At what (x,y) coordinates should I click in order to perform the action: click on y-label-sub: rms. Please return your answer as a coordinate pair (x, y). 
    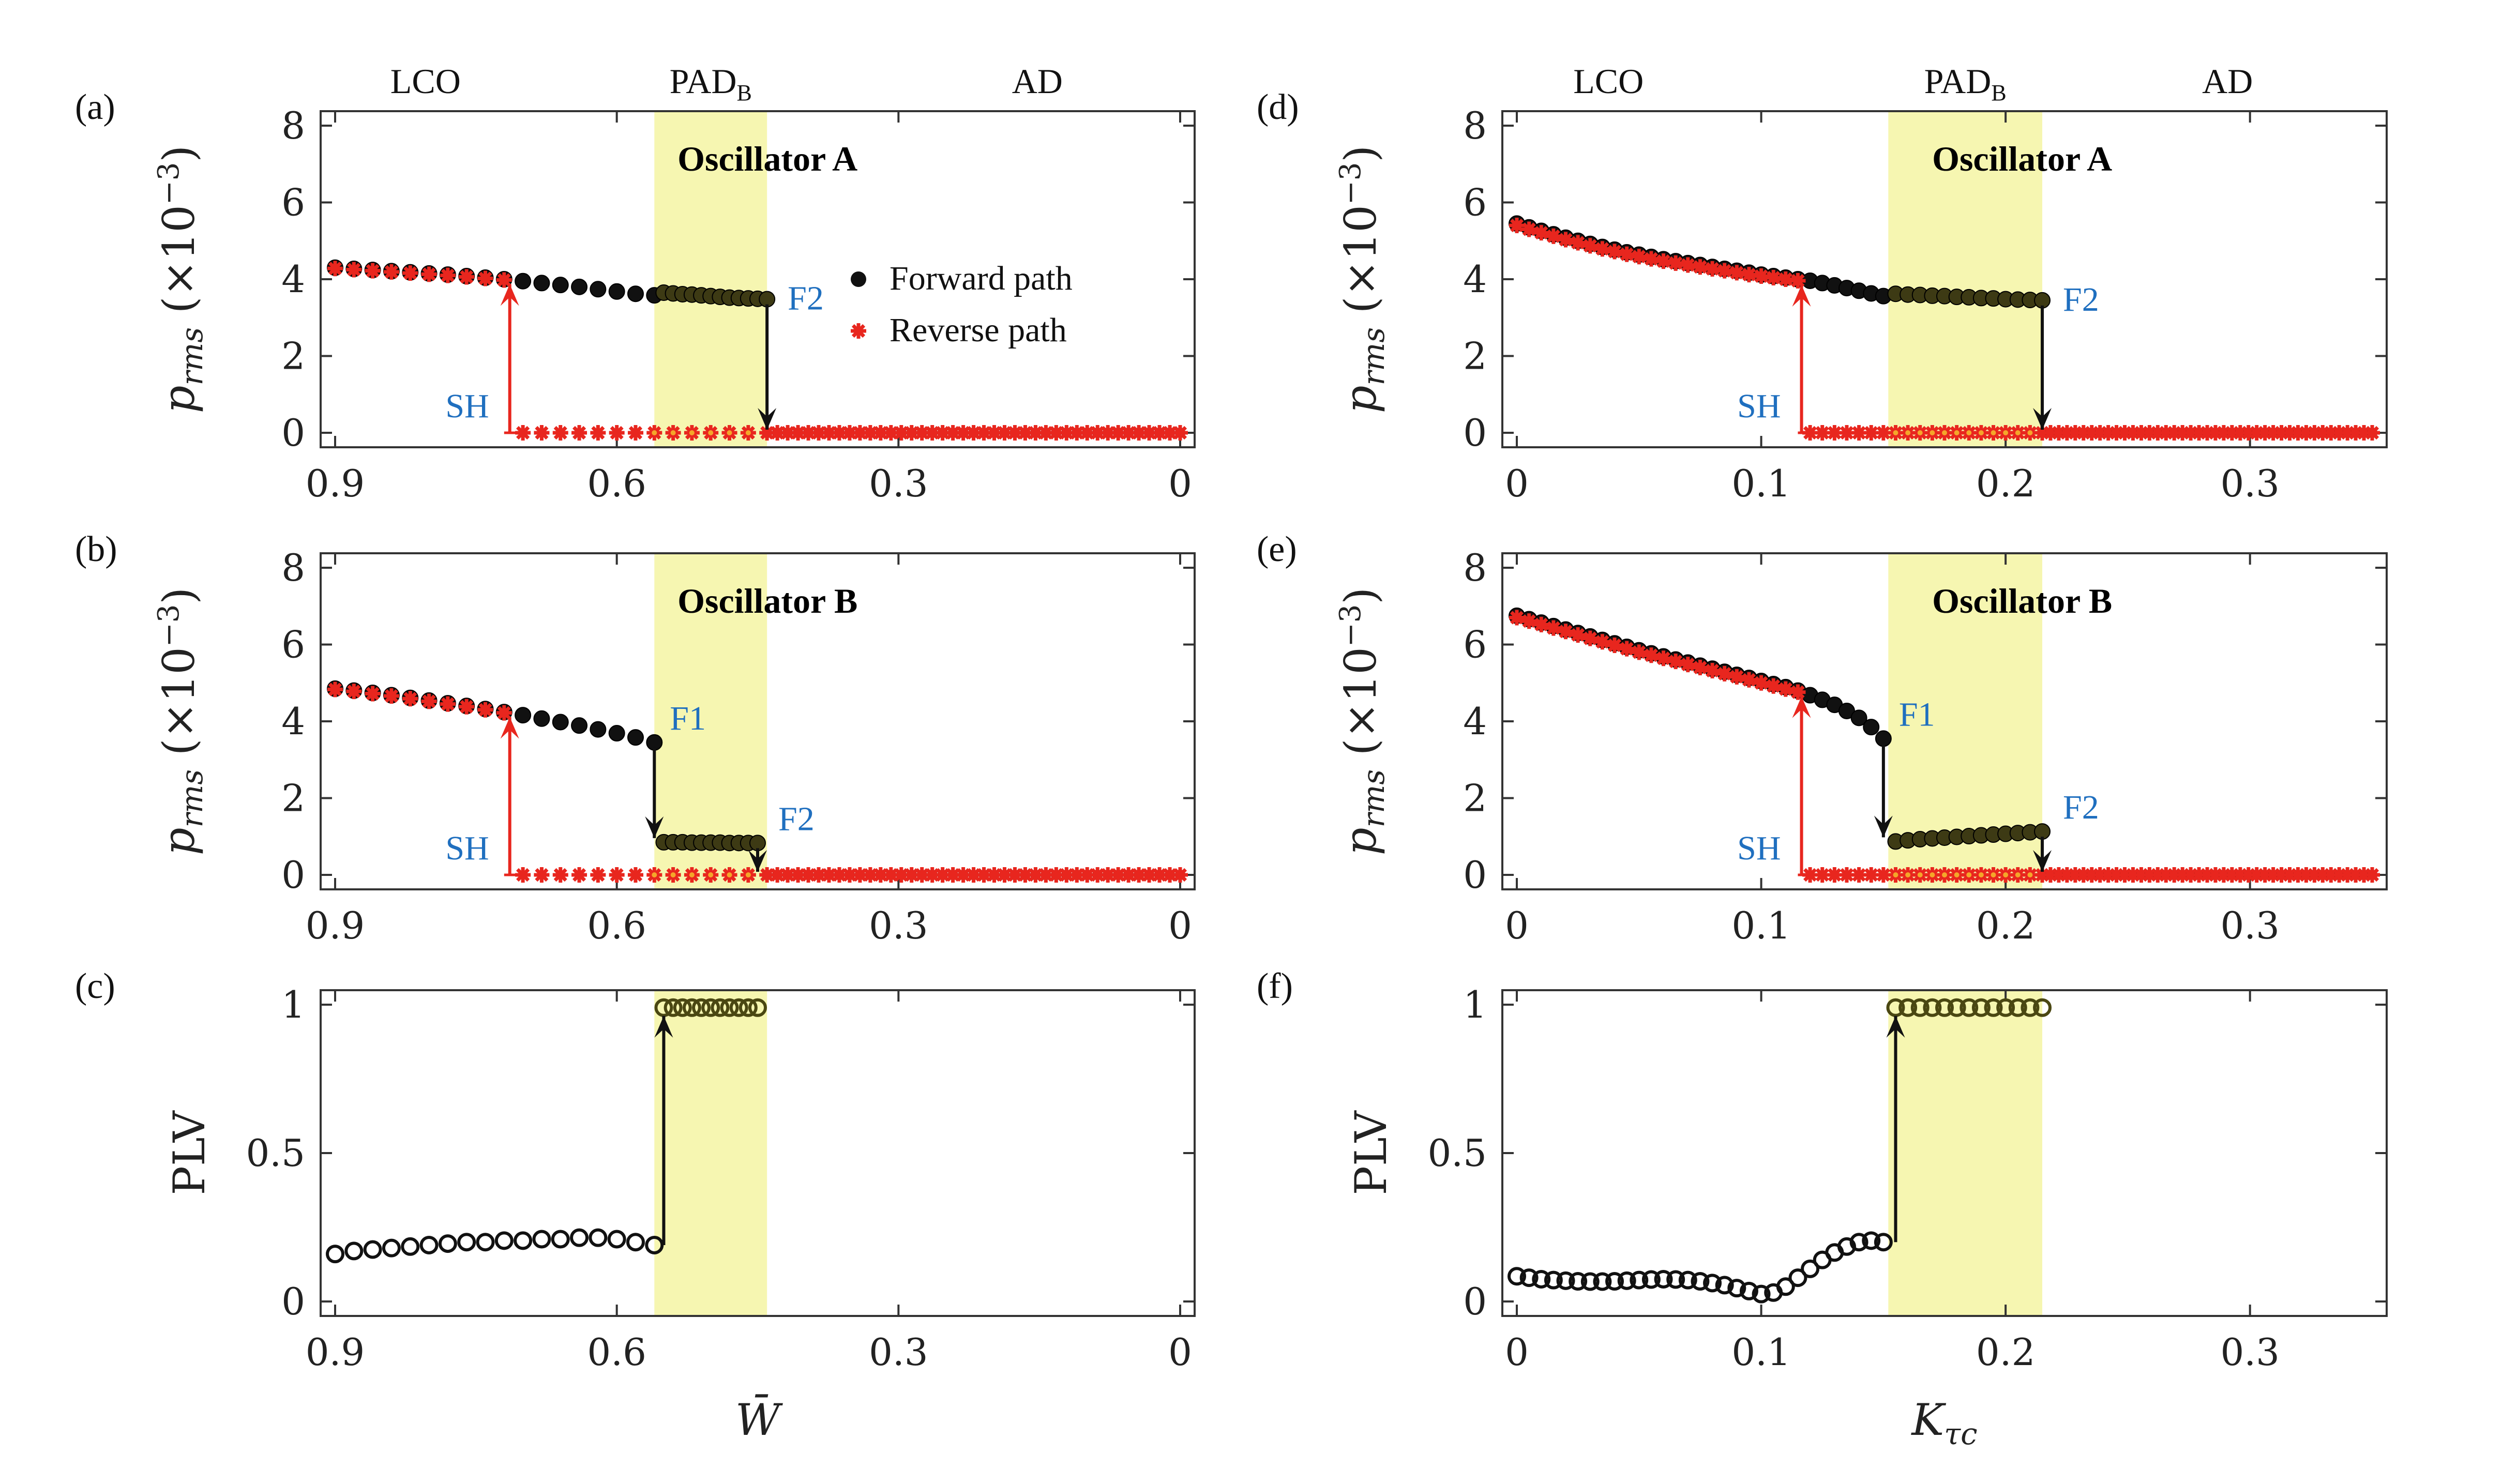
    Looking at the image, I should click on (191, 356).